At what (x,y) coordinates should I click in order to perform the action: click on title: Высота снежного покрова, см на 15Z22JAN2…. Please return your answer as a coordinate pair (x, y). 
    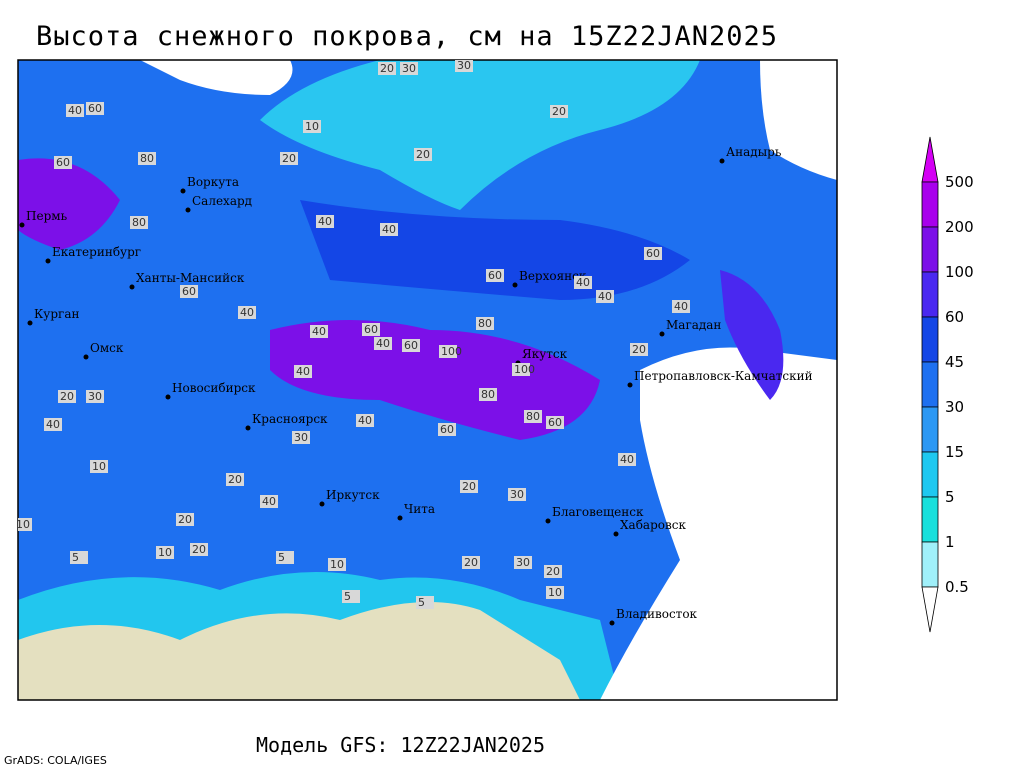
    Looking at the image, I should click on (407, 36).